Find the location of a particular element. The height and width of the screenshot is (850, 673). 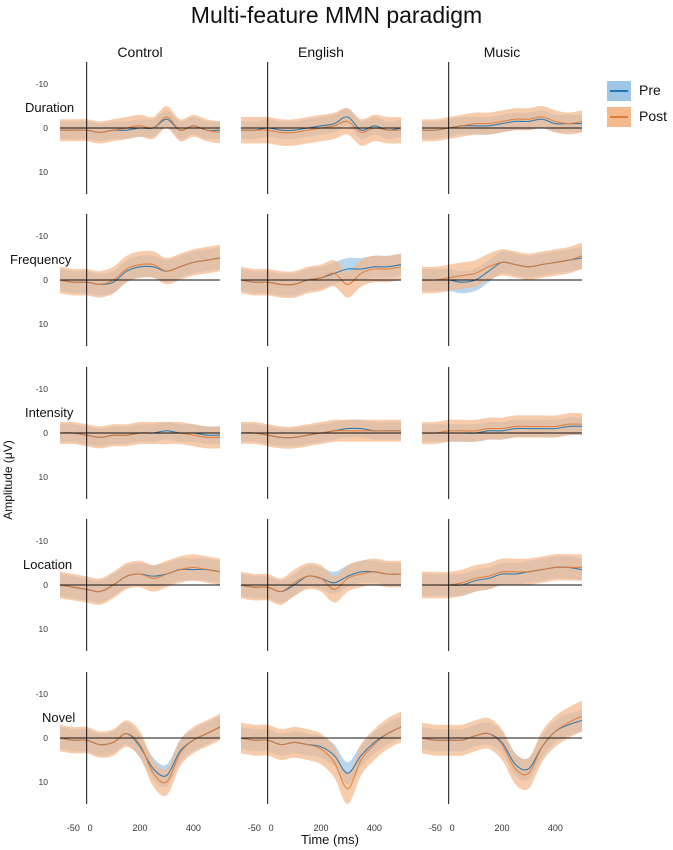

band-post-location-music is located at coordinates (502, 576).